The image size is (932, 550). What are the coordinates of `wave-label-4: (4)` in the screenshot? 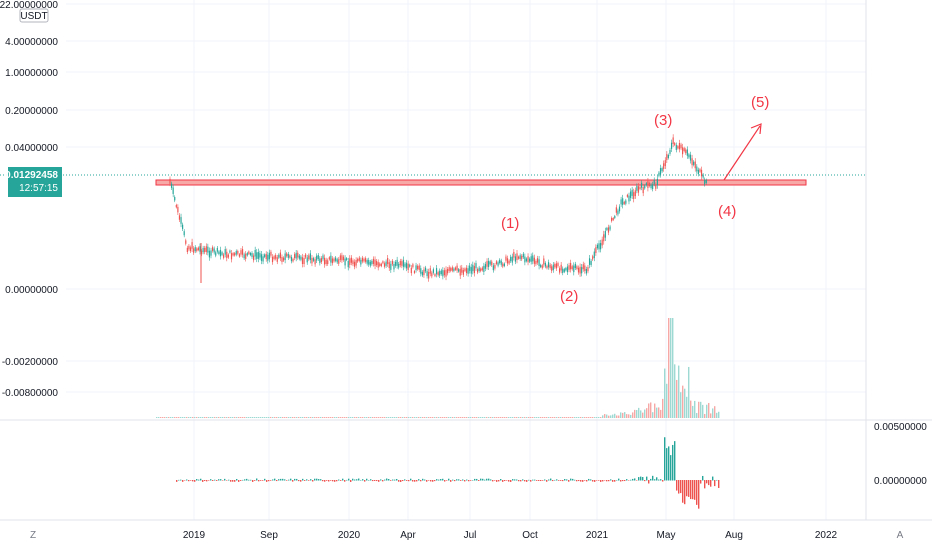 It's located at (727, 211).